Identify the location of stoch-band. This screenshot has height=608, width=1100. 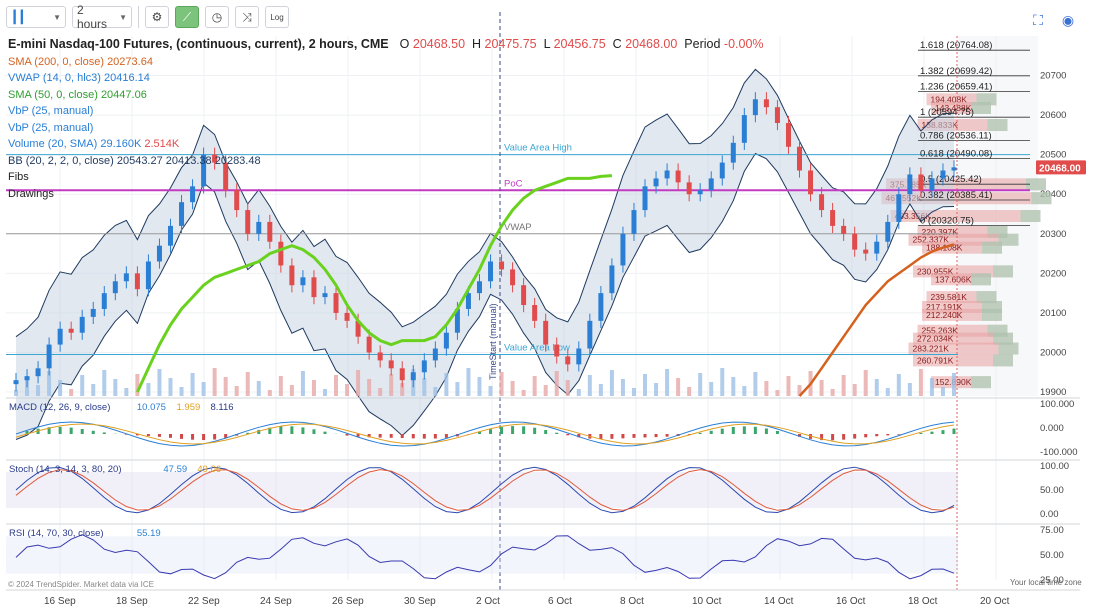
(482, 490).